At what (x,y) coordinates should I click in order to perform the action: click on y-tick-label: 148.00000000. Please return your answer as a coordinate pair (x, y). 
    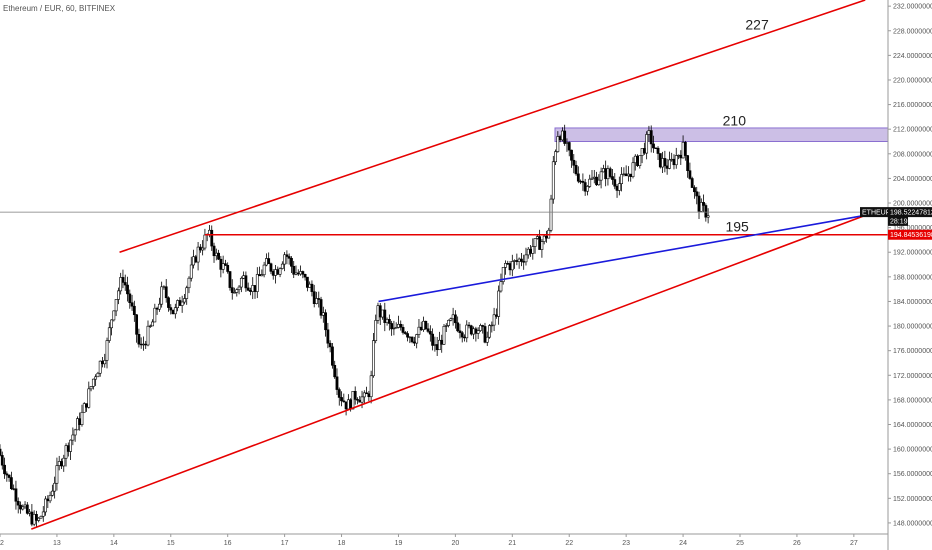
    Looking at the image, I should click on (912, 523).